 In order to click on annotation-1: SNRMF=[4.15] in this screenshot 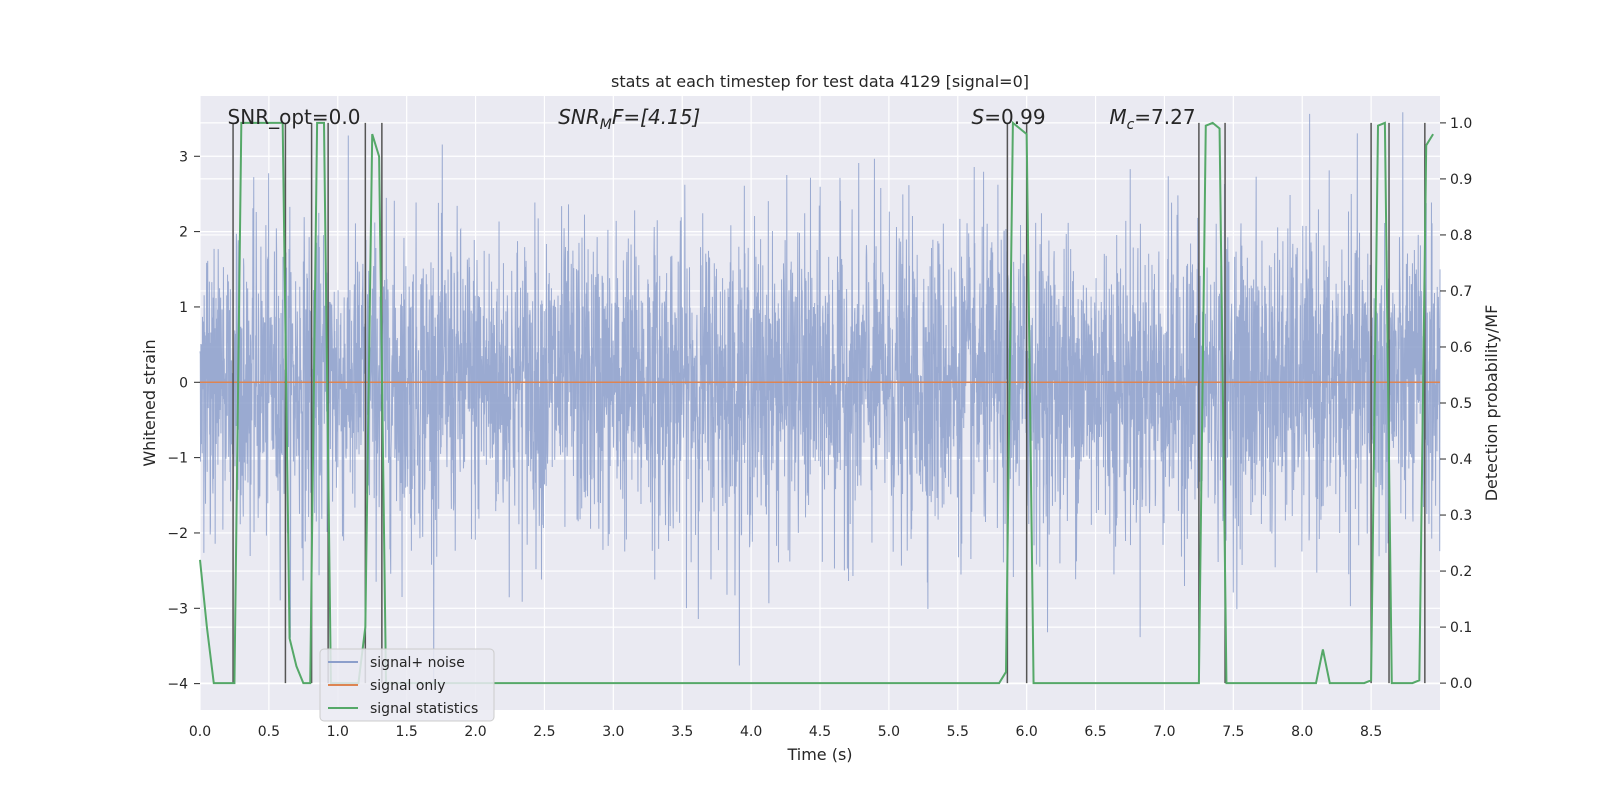, I will do `click(629, 119)`.